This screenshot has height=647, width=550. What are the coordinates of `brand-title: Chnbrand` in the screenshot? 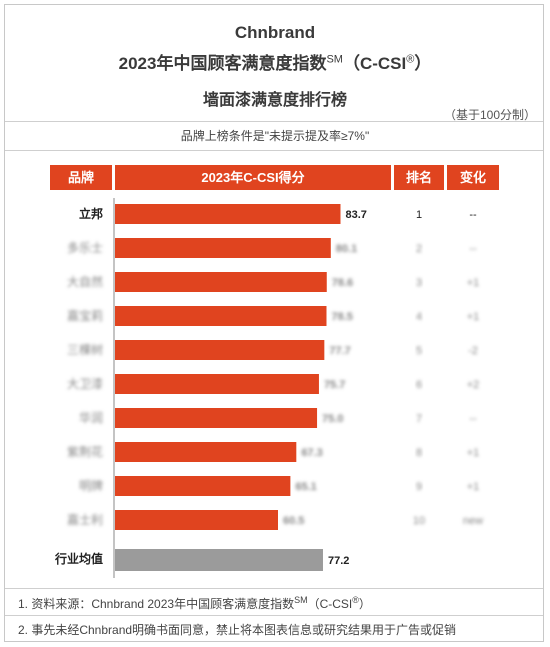 It's located at (275, 32).